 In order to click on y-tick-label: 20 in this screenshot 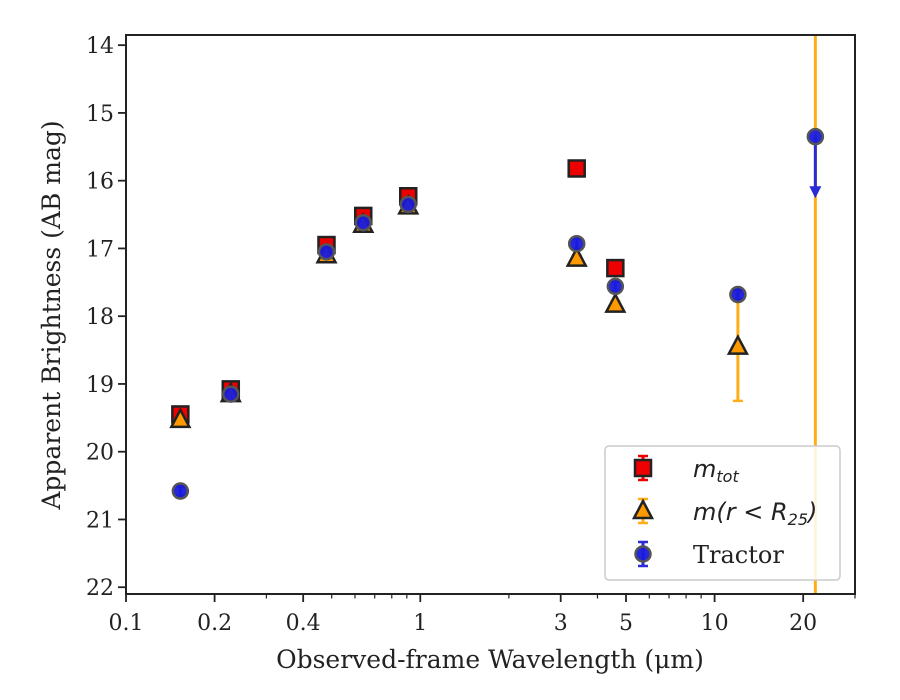, I will do `click(100, 453)`.